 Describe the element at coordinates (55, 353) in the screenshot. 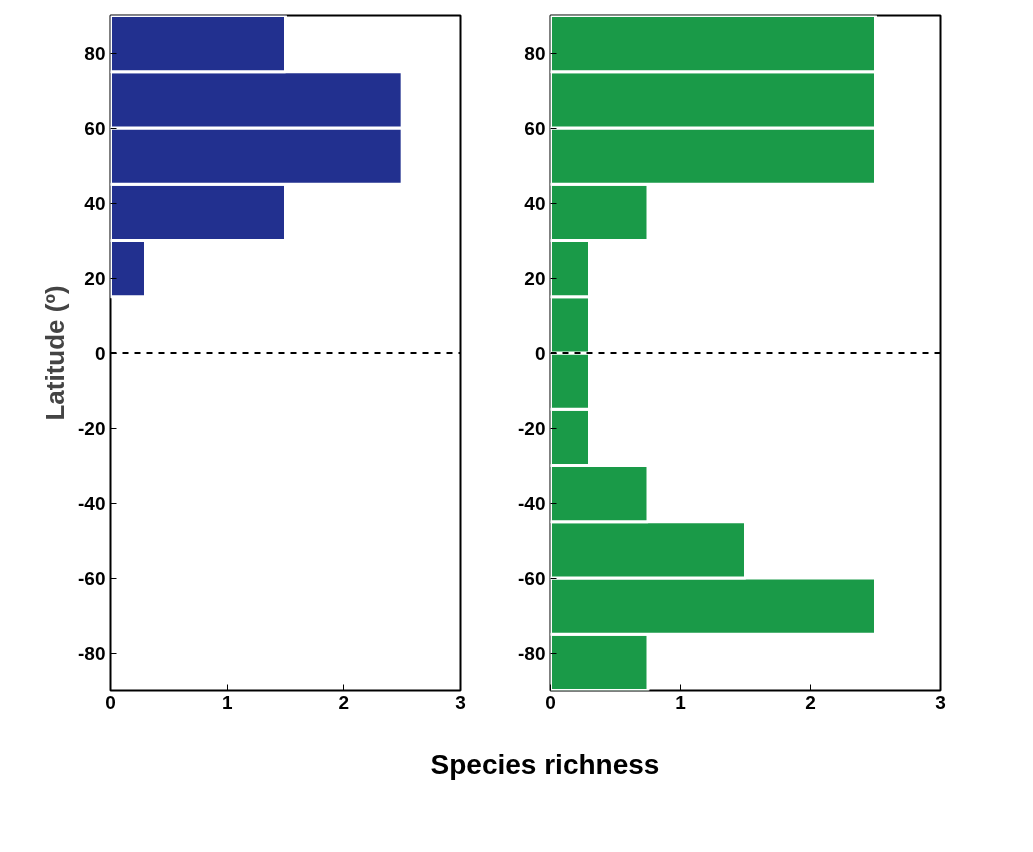

I see `y-axis-title: Latitude (º)` at that location.